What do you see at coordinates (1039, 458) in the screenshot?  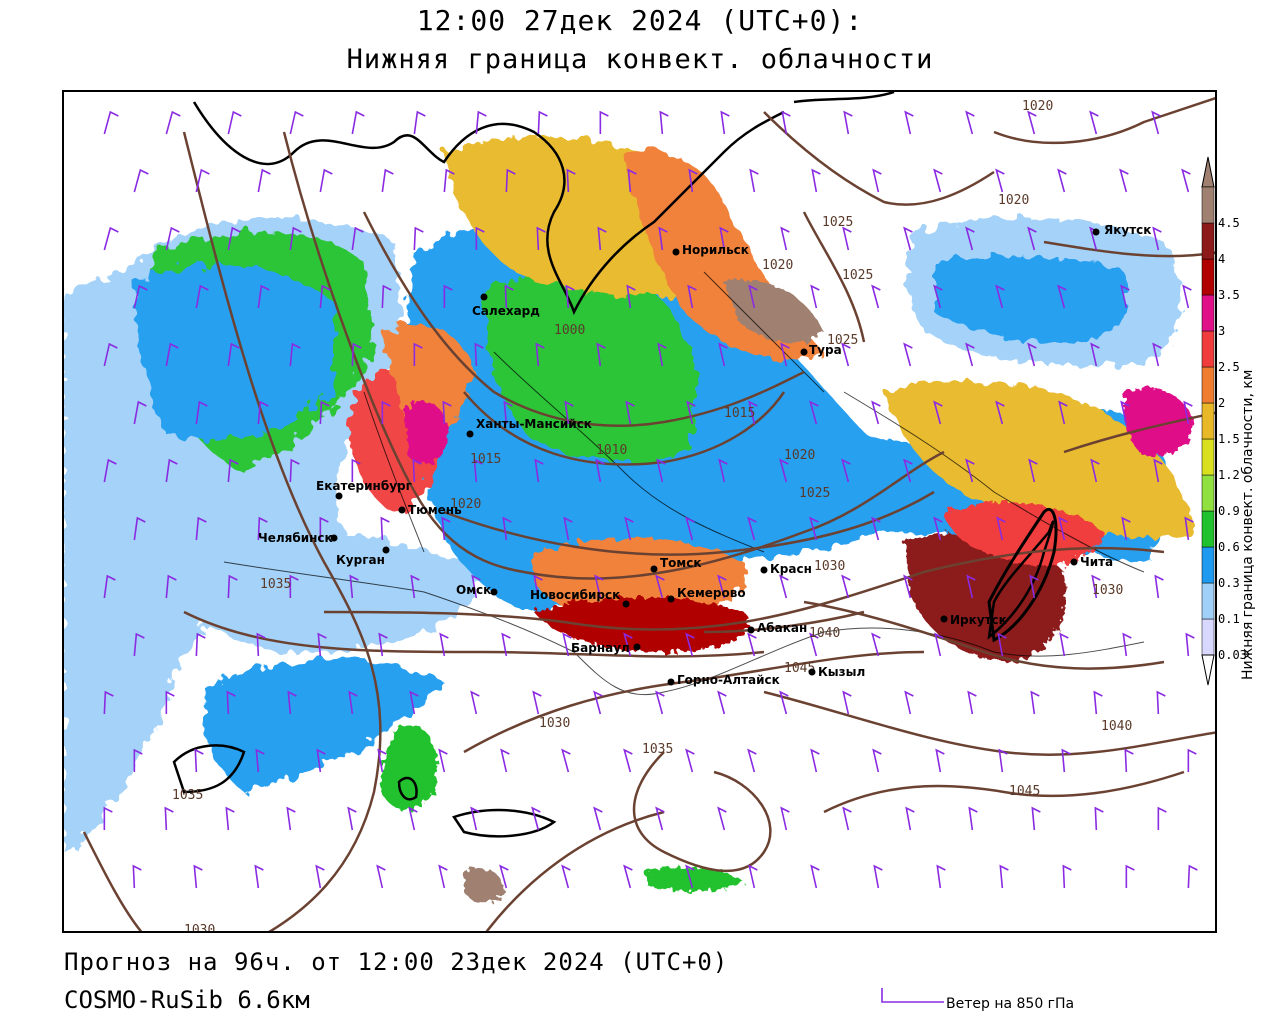 I see `cloud-area-orange-east` at bounding box center [1039, 458].